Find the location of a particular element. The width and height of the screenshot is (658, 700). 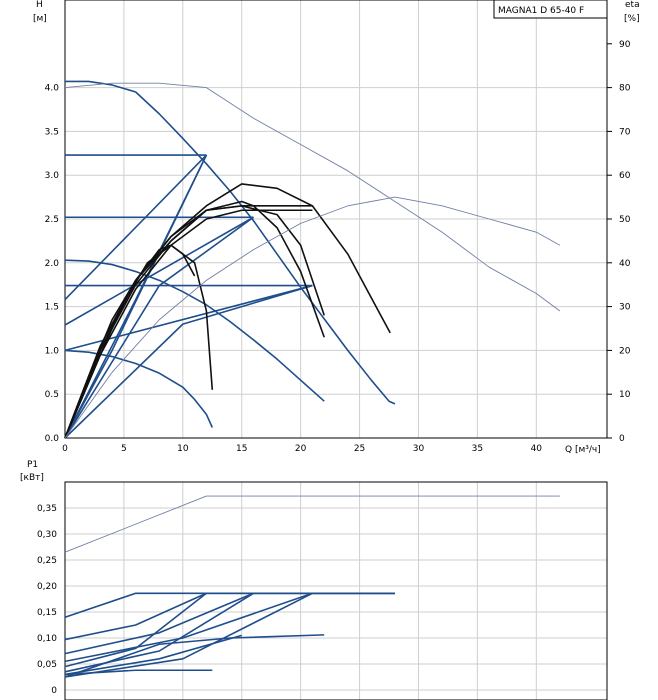

eta-tick-label: 70 is located at coordinates (625, 132).